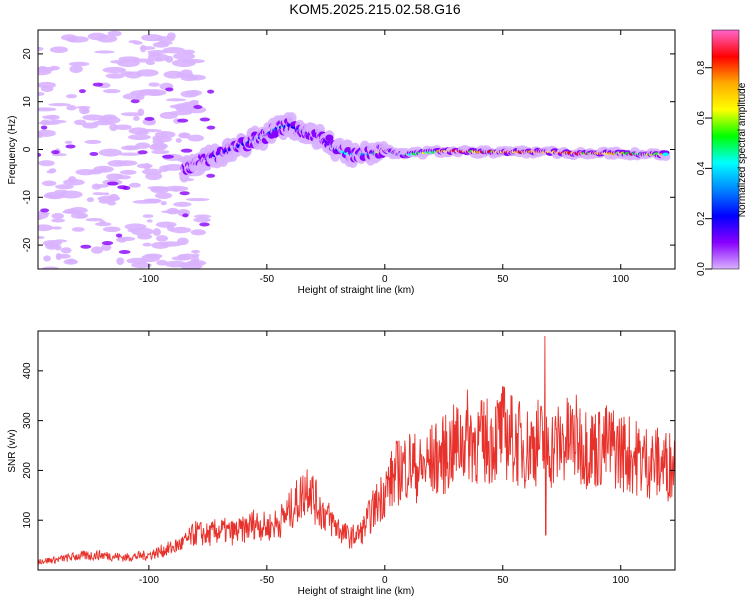 Image resolution: width=750 pixels, height=600 pixels. What do you see at coordinates (701, 118) in the screenshot?
I see `colorbar-tick-label: 0.6` at bounding box center [701, 118].